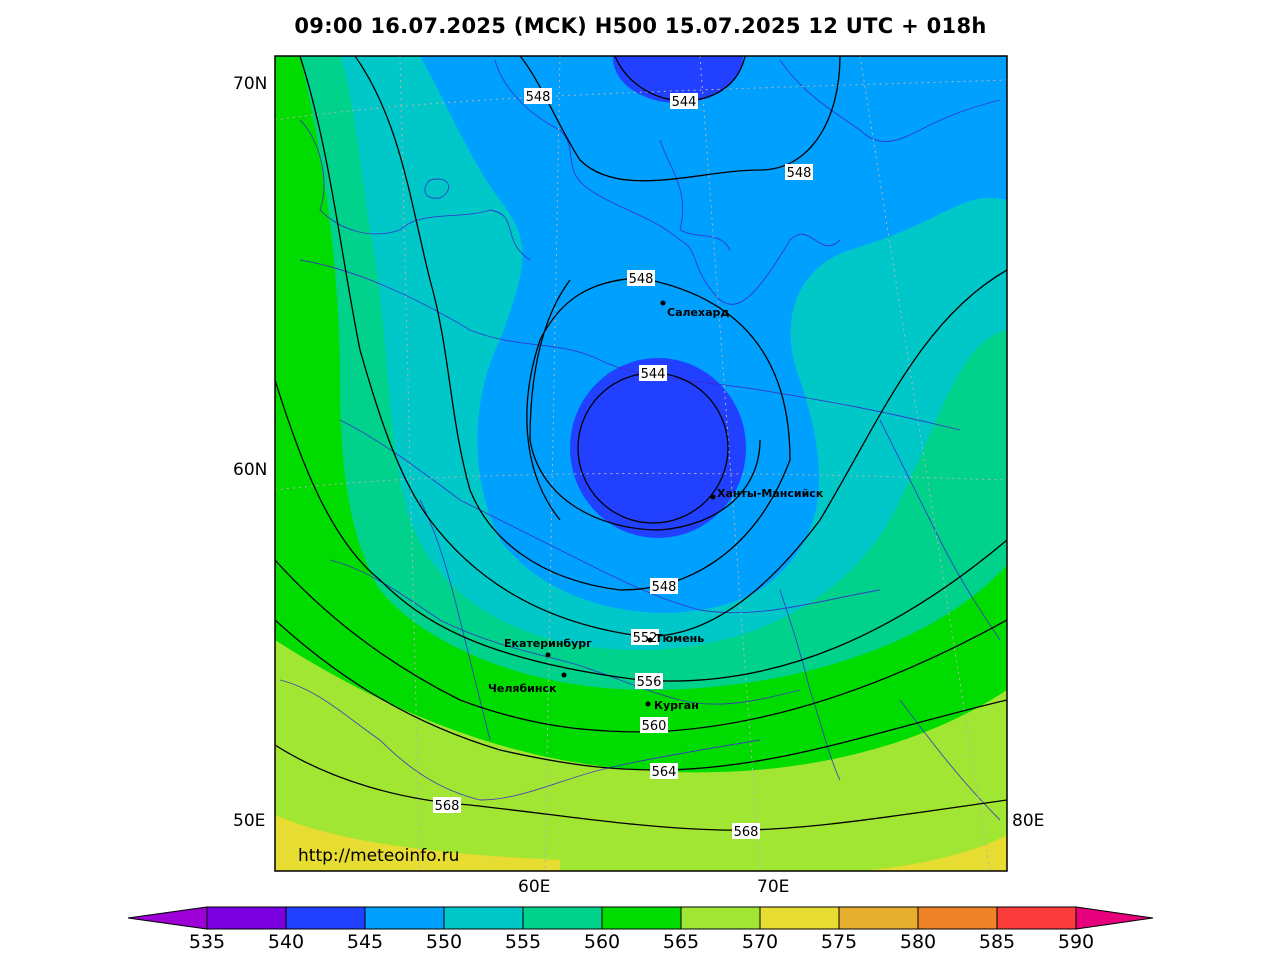 This screenshot has height=963, width=1281. What do you see at coordinates (760, 942) in the screenshot?
I see `colorbar-tick-label: 570` at bounding box center [760, 942].